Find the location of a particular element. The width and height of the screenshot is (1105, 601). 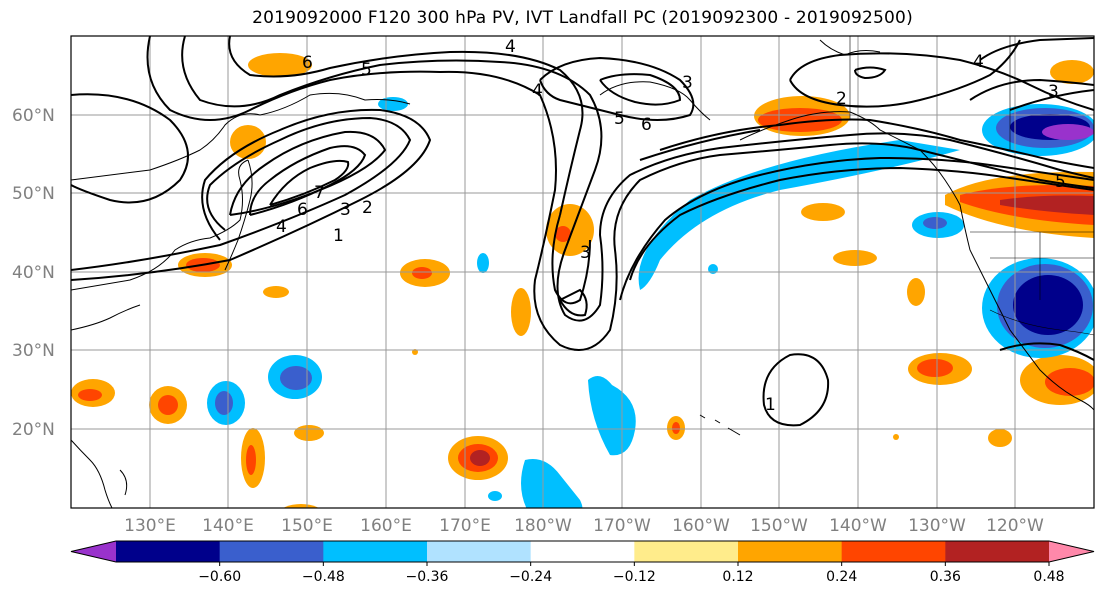

lon-label: 140°E is located at coordinates (228, 526).